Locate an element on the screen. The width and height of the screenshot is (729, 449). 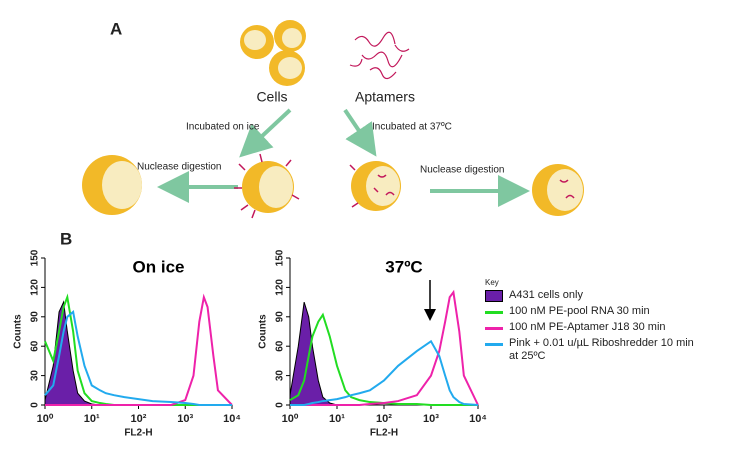
cells-icon is located at coordinates (273, 53).